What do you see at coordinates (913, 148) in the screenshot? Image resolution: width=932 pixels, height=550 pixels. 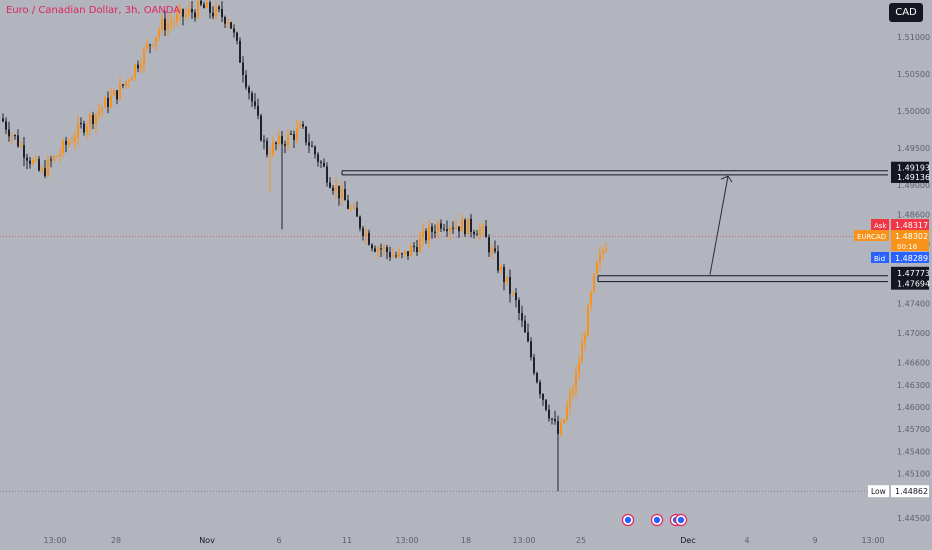 I see `y-tick-label: 1.49500` at bounding box center [913, 148].